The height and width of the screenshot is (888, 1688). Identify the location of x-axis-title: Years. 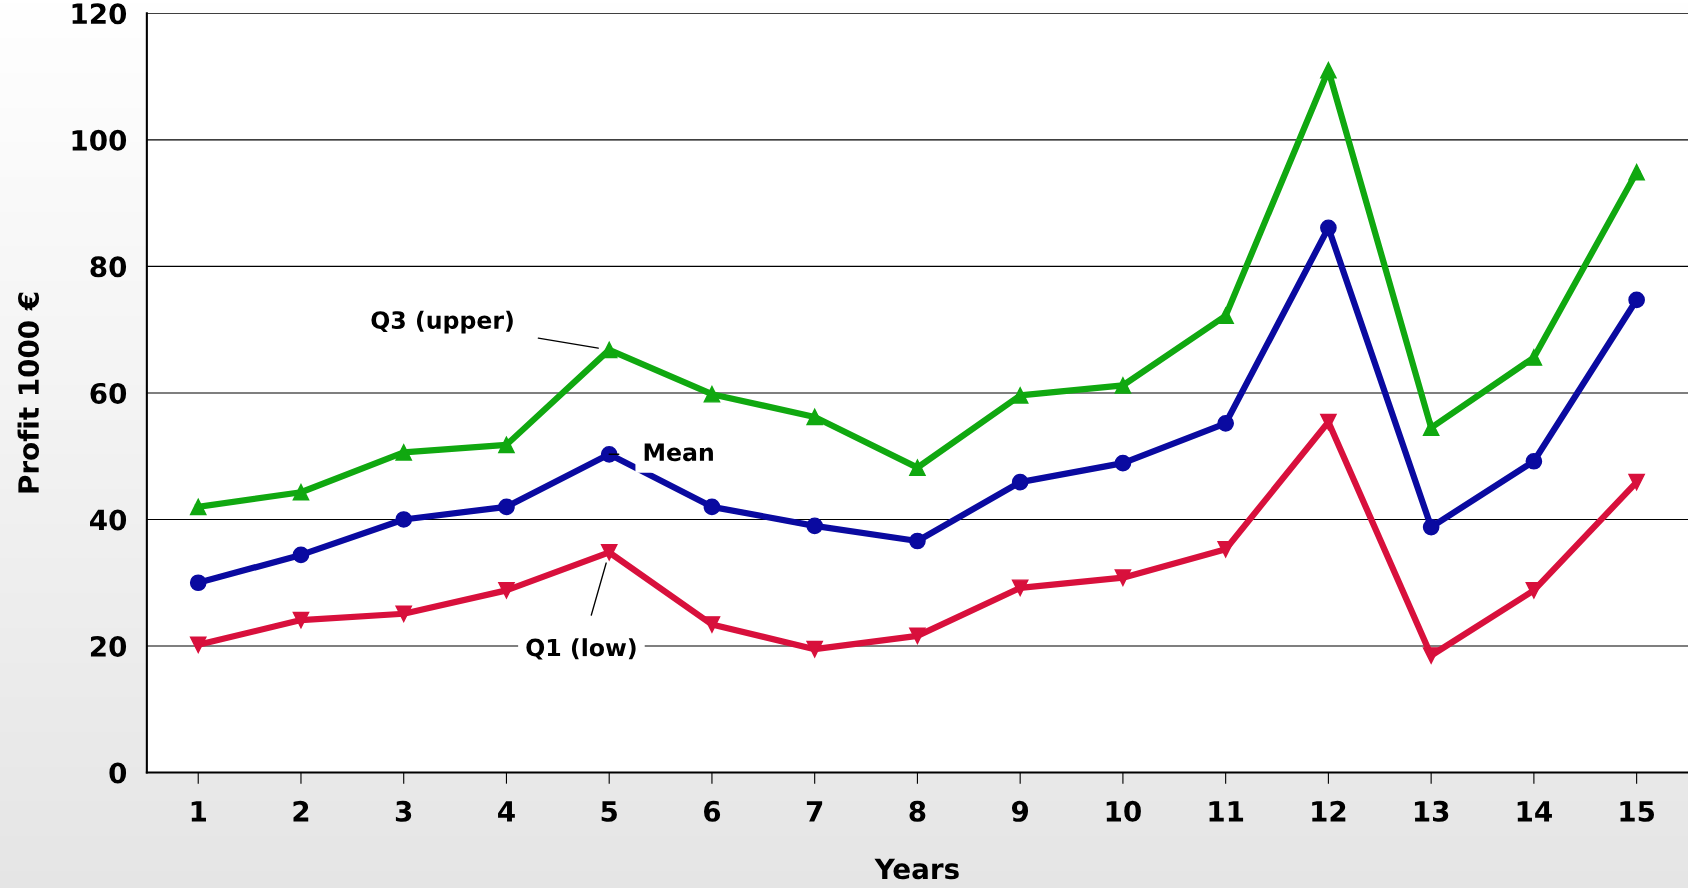
(916, 869).